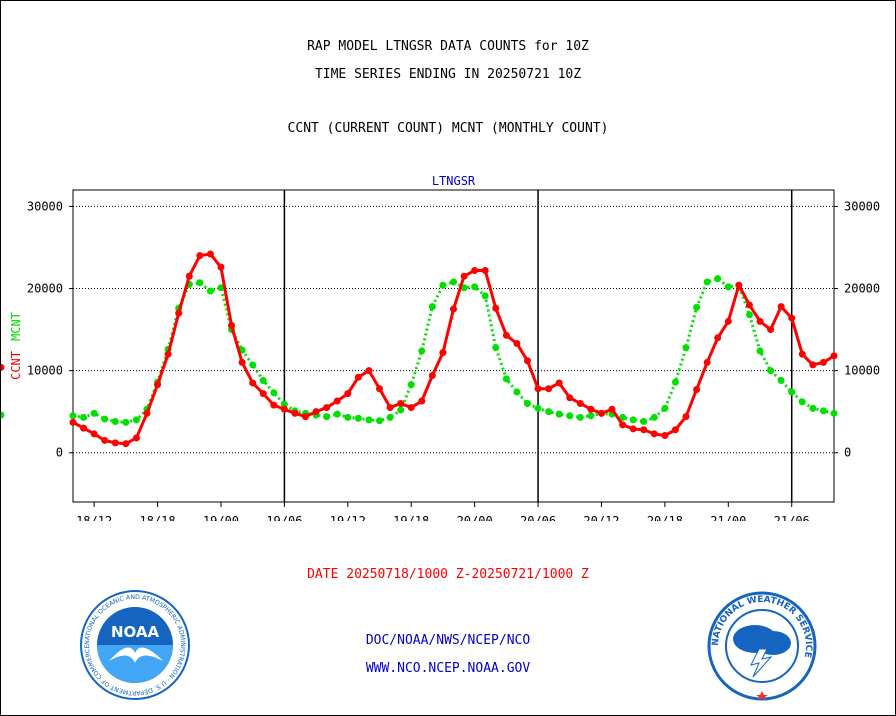  I want to click on x-tick-label: 20/00, so click(475, 517).